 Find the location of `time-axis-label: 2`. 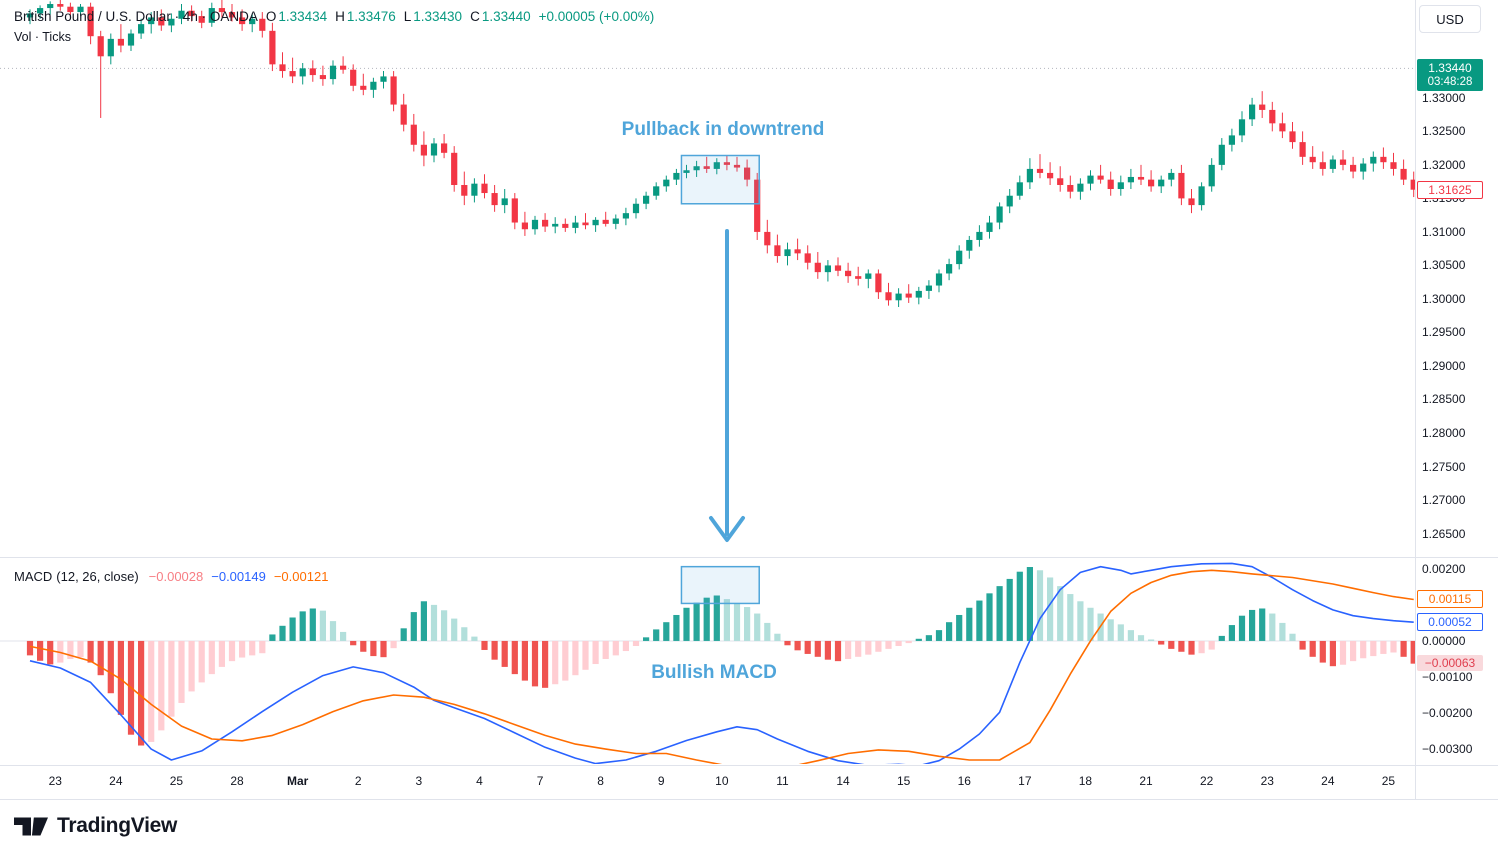

time-axis-label: 2 is located at coordinates (358, 781).